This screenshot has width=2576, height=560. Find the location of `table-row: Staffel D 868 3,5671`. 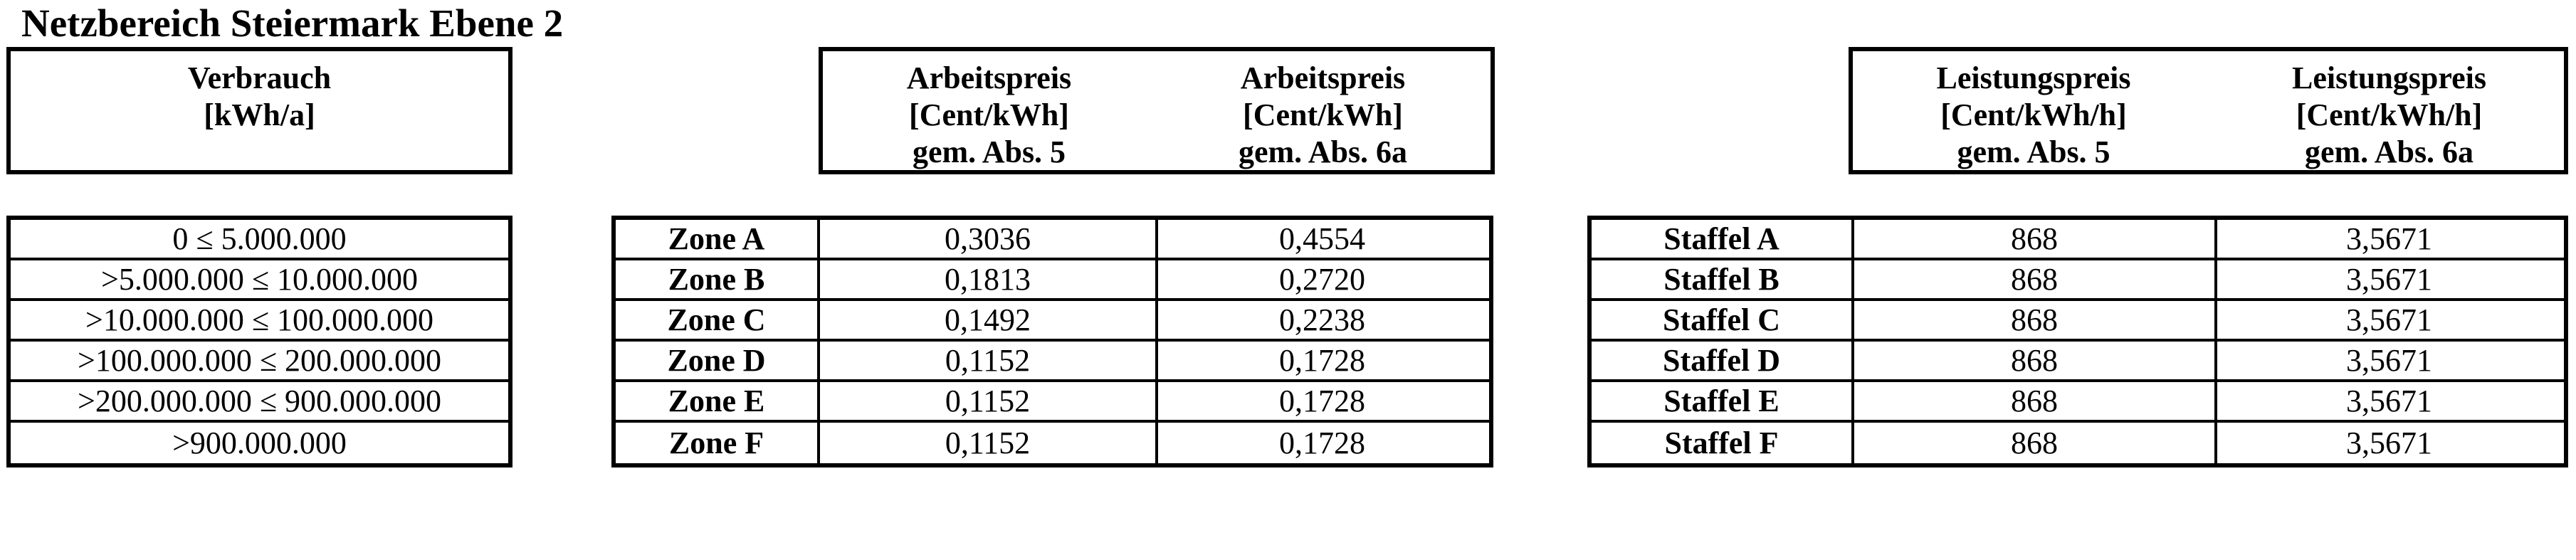

table-row: Staffel D 868 3,5671 is located at coordinates (2078, 362).